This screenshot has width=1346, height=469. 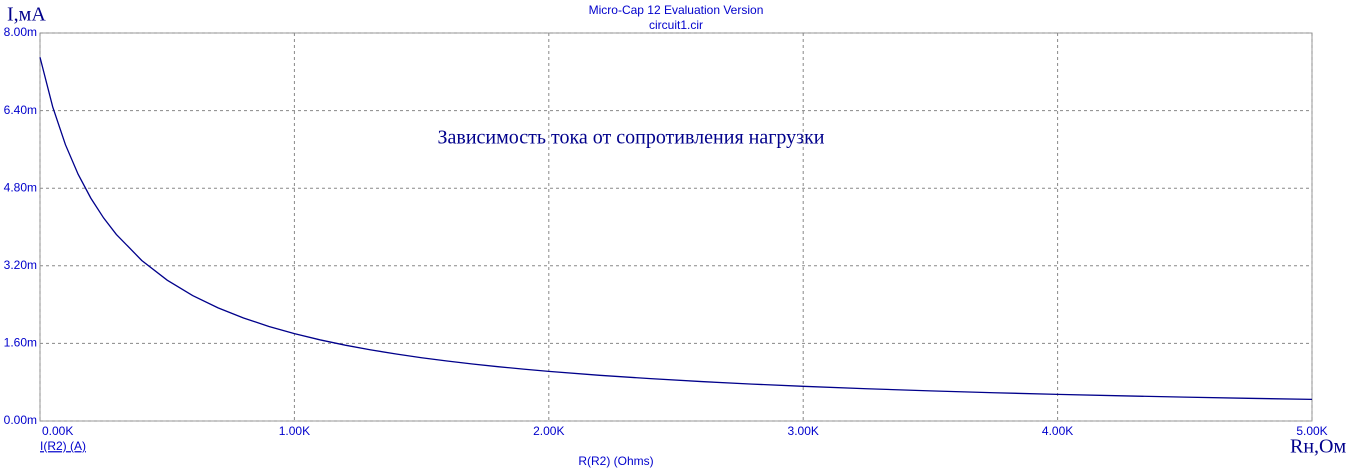 What do you see at coordinates (20, 420) in the screenshot?
I see `y-tick-label: 0.00m` at bounding box center [20, 420].